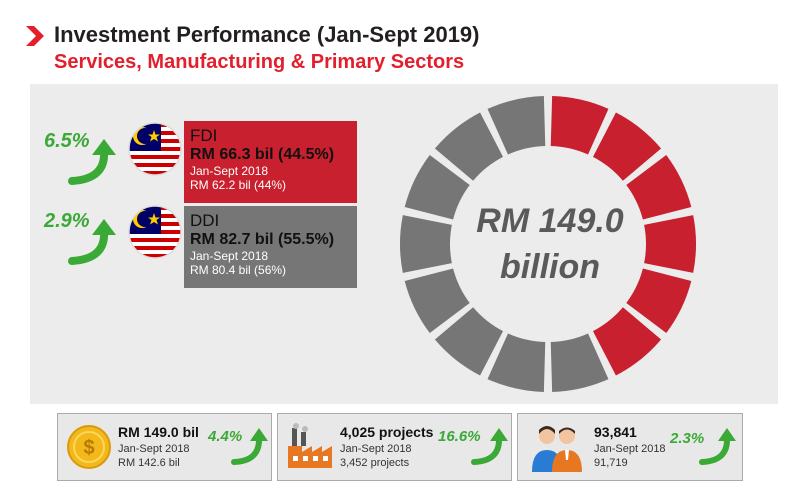 The width and height of the screenshot is (800, 504). I want to click on chevron-right-icon, so click(35, 36).